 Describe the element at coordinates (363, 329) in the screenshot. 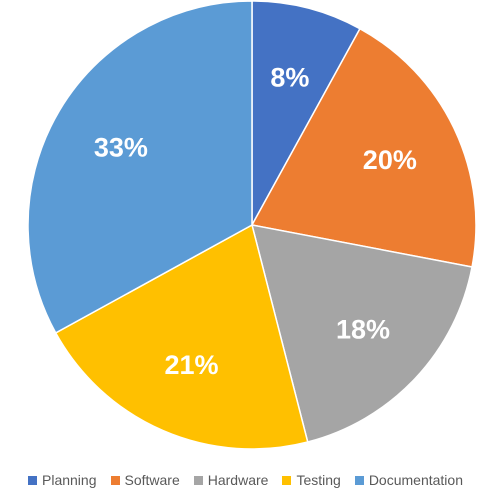

I see `data-label-hardware: 18%` at that location.